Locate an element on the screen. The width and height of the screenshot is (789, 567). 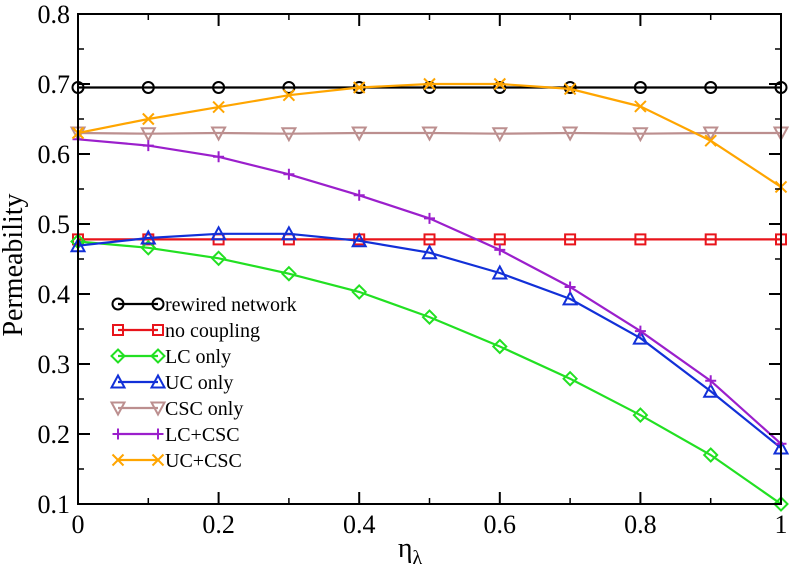
y-tick-label: 0.5 is located at coordinates (54, 224).